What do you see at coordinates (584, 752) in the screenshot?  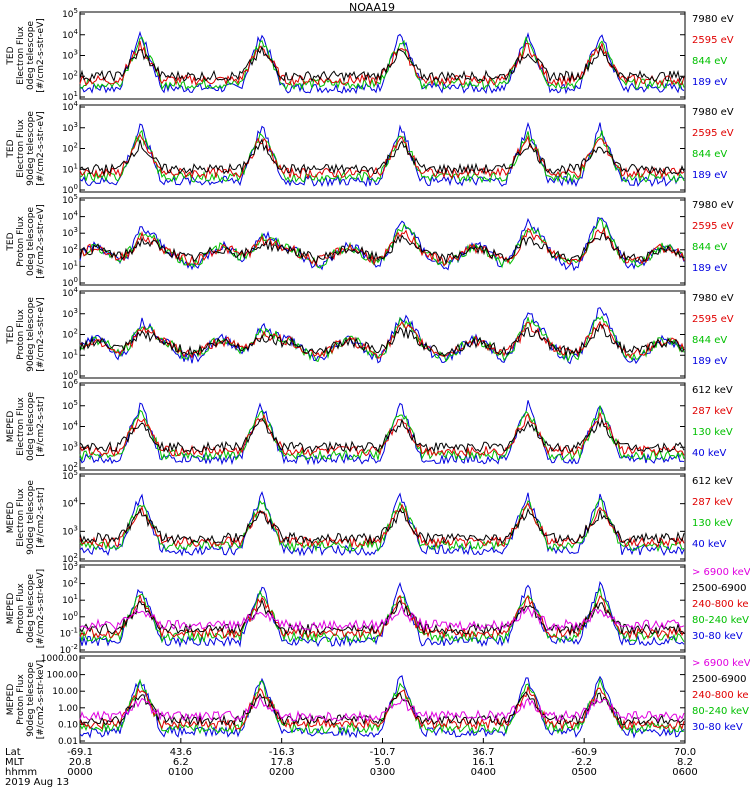 I see `x-tick-lat: -60.9` at bounding box center [584, 752].